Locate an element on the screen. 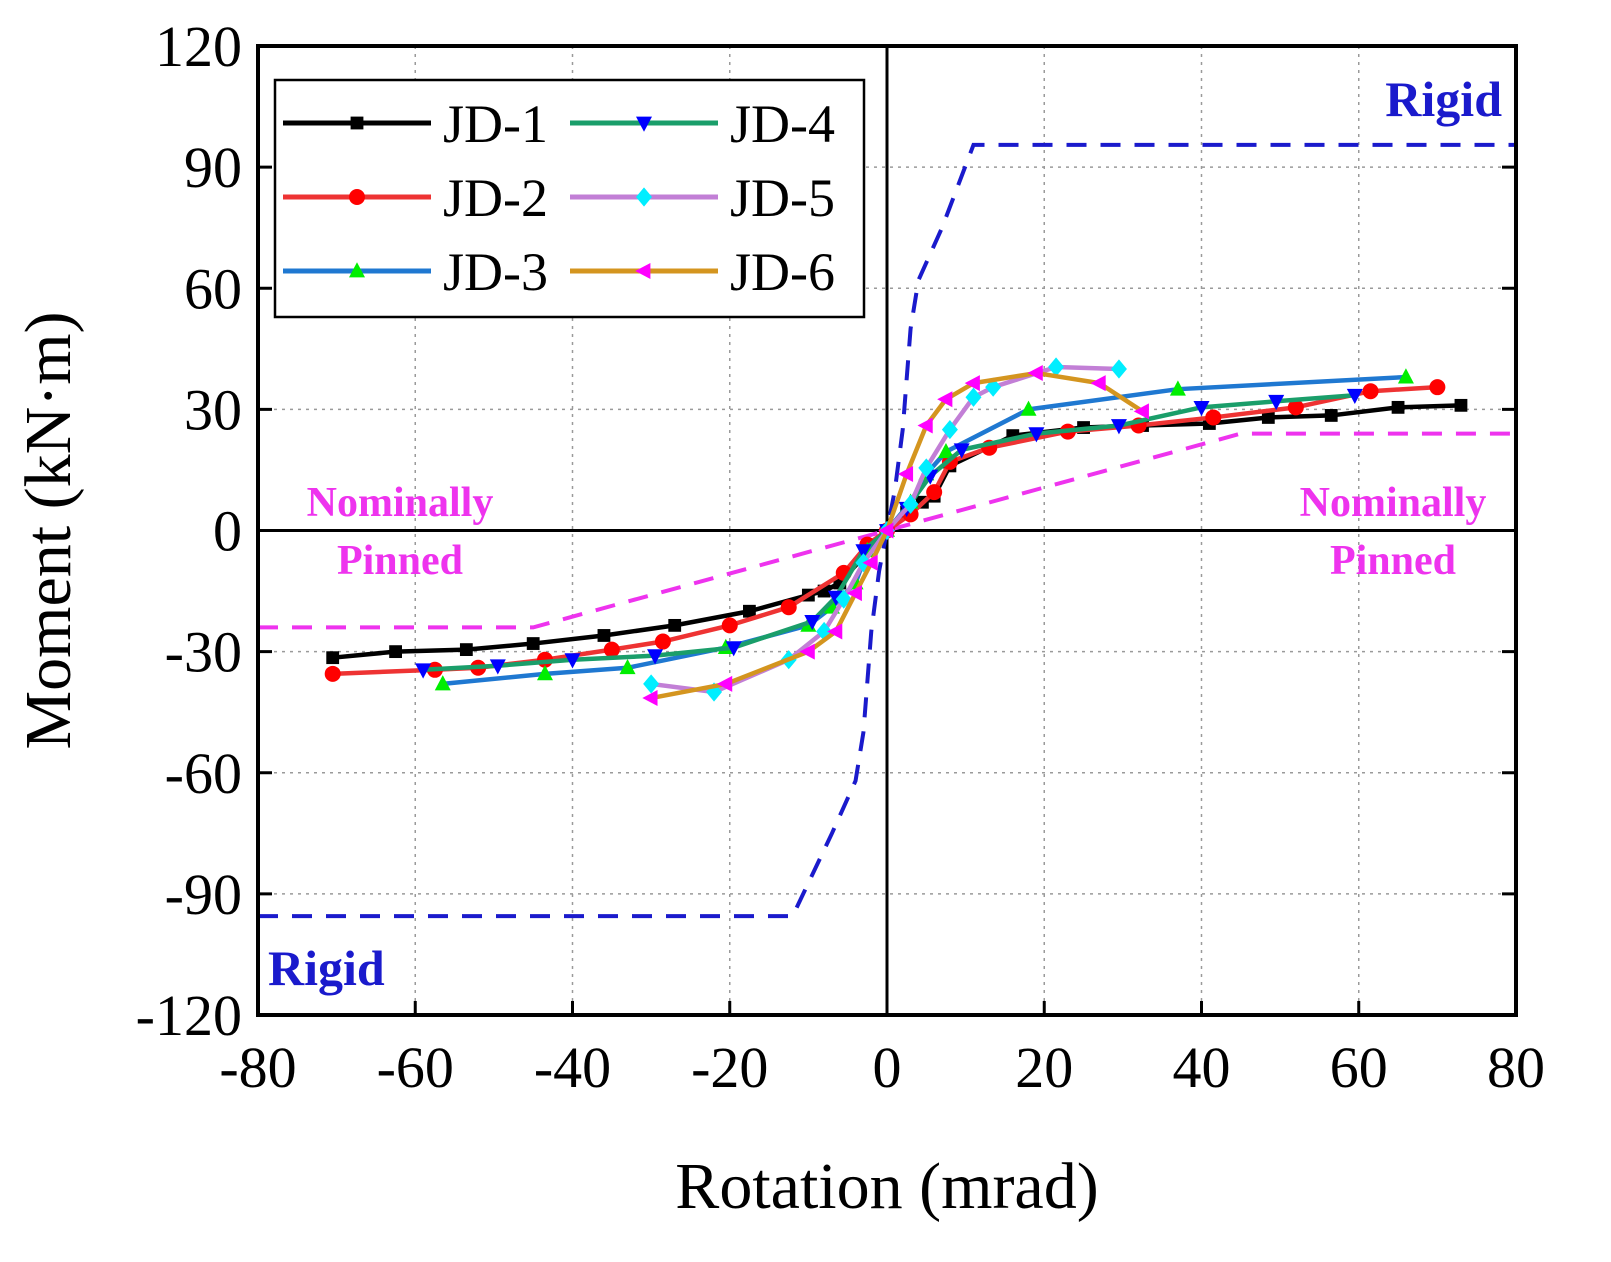  y-tick-label: -30 is located at coordinates (203, 652).